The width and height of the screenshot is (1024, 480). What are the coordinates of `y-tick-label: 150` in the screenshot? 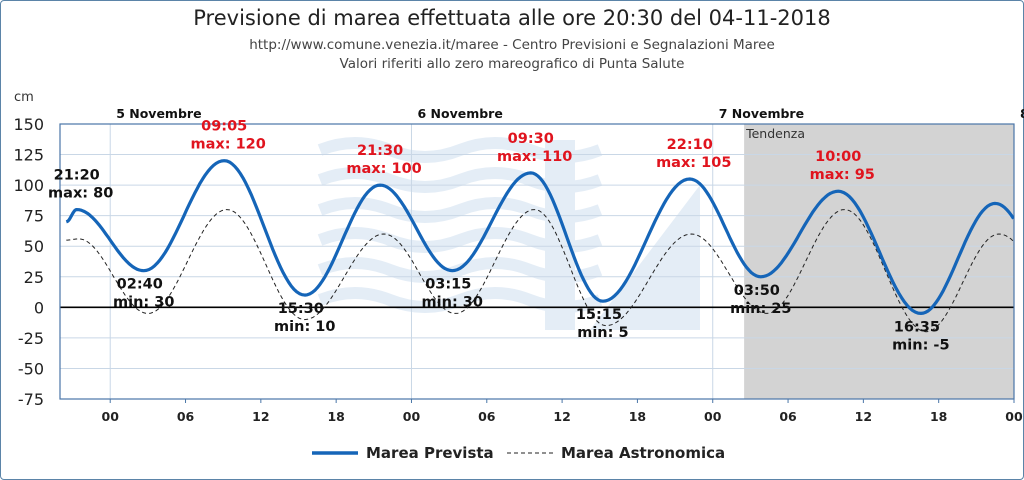 It's located at (28, 124).